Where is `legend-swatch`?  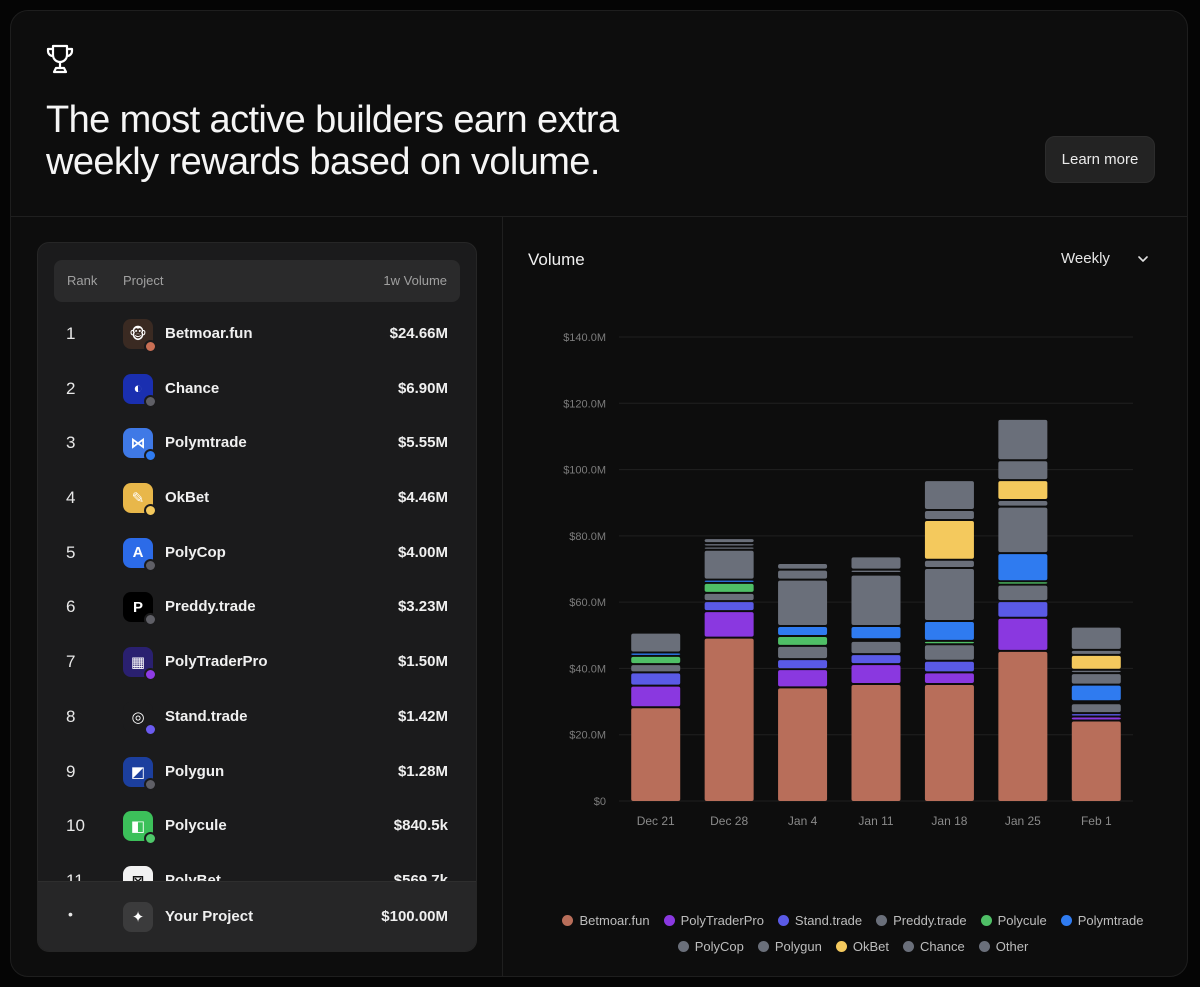 legend-swatch is located at coordinates (984, 946).